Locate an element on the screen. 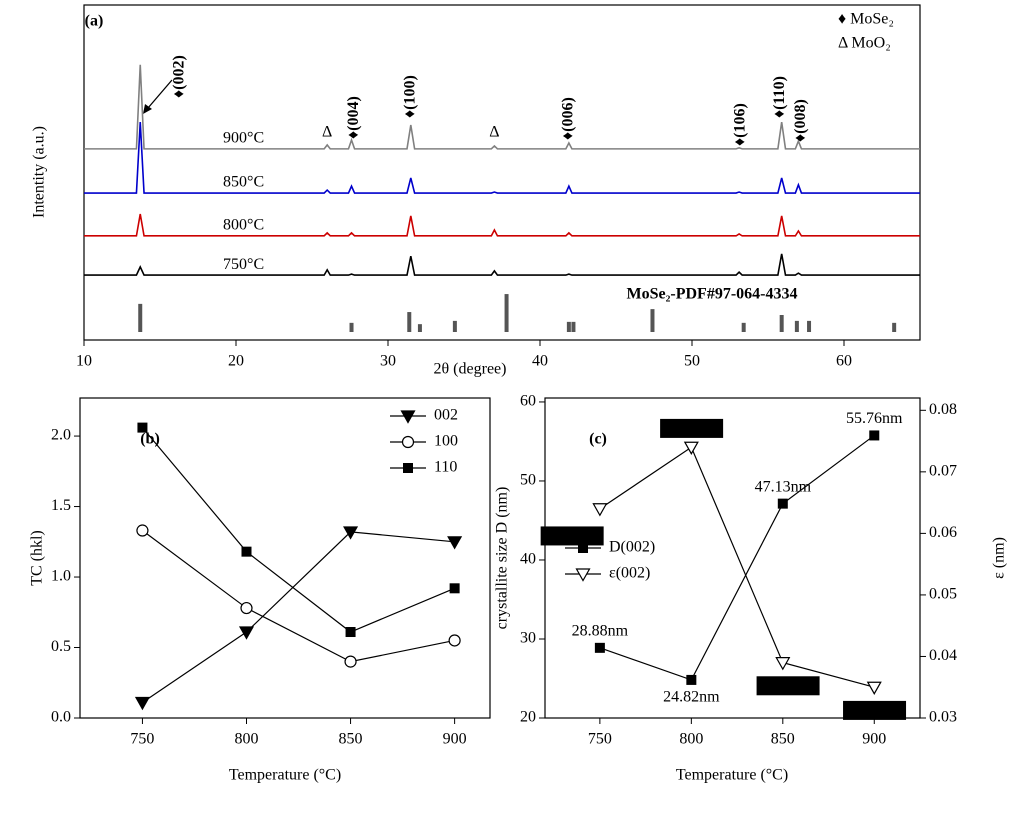 This screenshot has width=1024, height=821. reference-label: MoSe₂-PDF#97-064-4334 is located at coordinates (712, 294).